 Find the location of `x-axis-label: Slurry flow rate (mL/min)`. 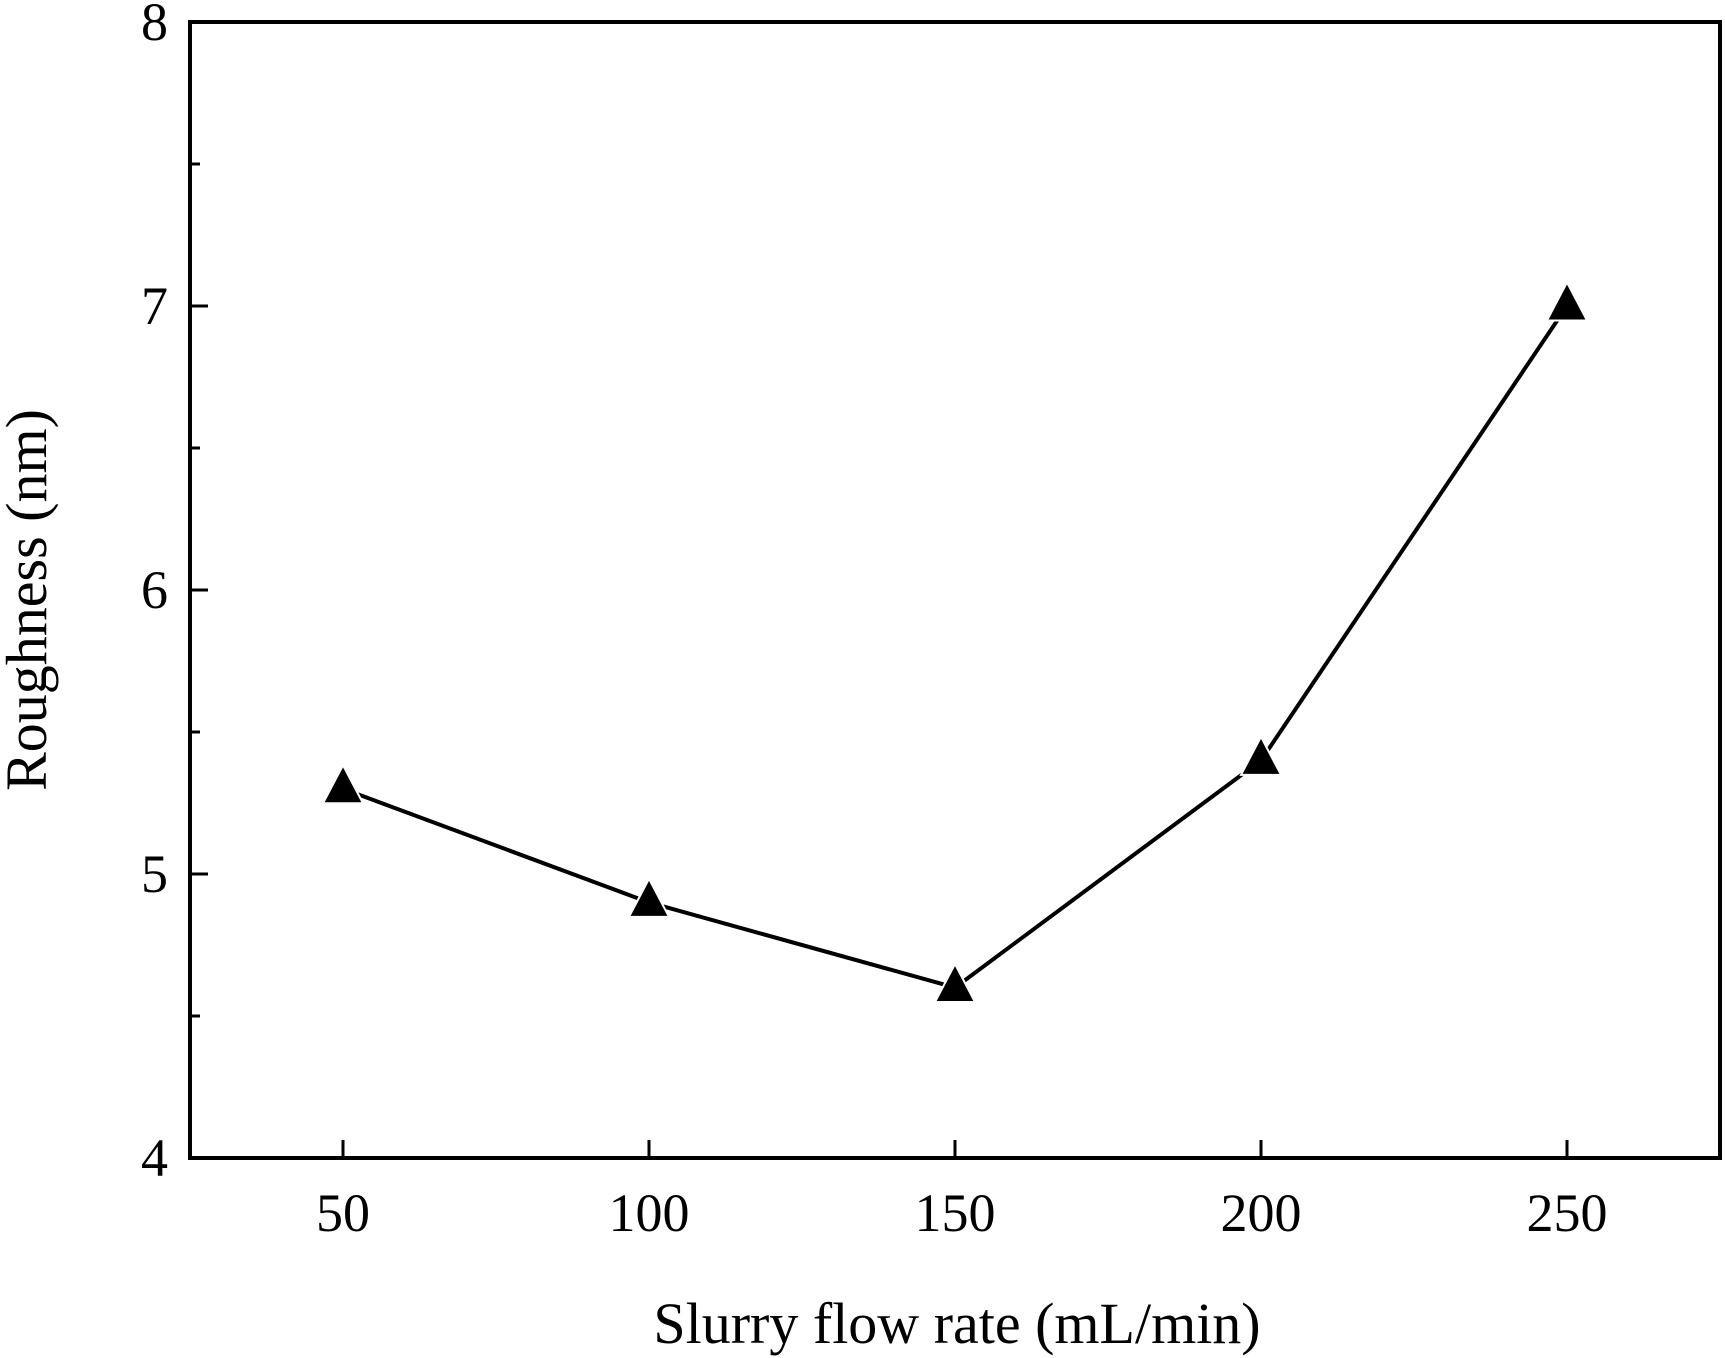

x-axis-label: Slurry flow rate (mL/min) is located at coordinates (956, 1323).